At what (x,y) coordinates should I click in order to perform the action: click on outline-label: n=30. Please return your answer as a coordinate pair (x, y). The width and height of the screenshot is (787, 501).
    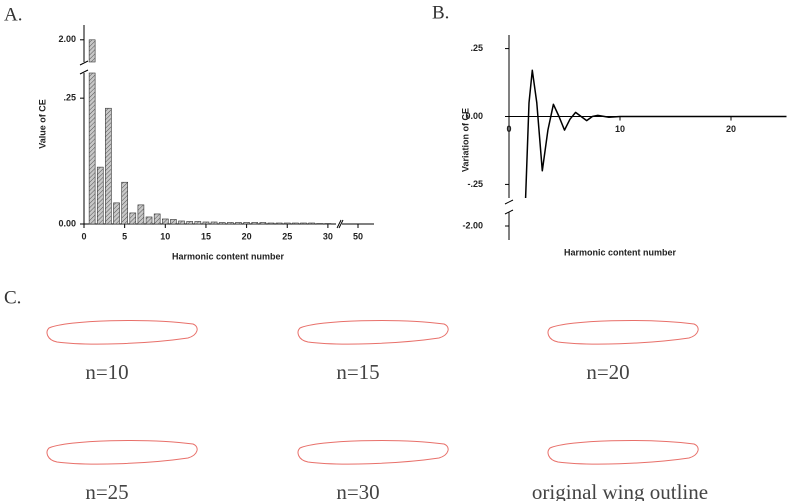
    Looking at the image, I should click on (357, 490).